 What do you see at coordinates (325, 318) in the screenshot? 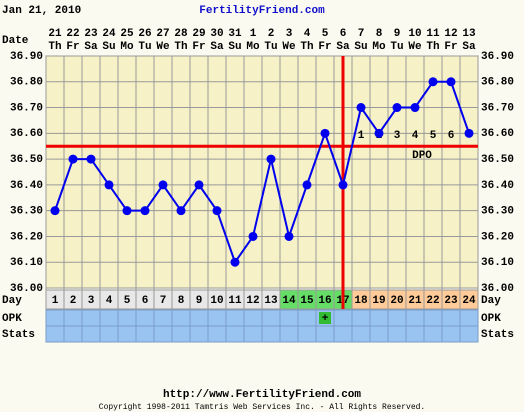
I see `opk-positive-cell` at bounding box center [325, 318].